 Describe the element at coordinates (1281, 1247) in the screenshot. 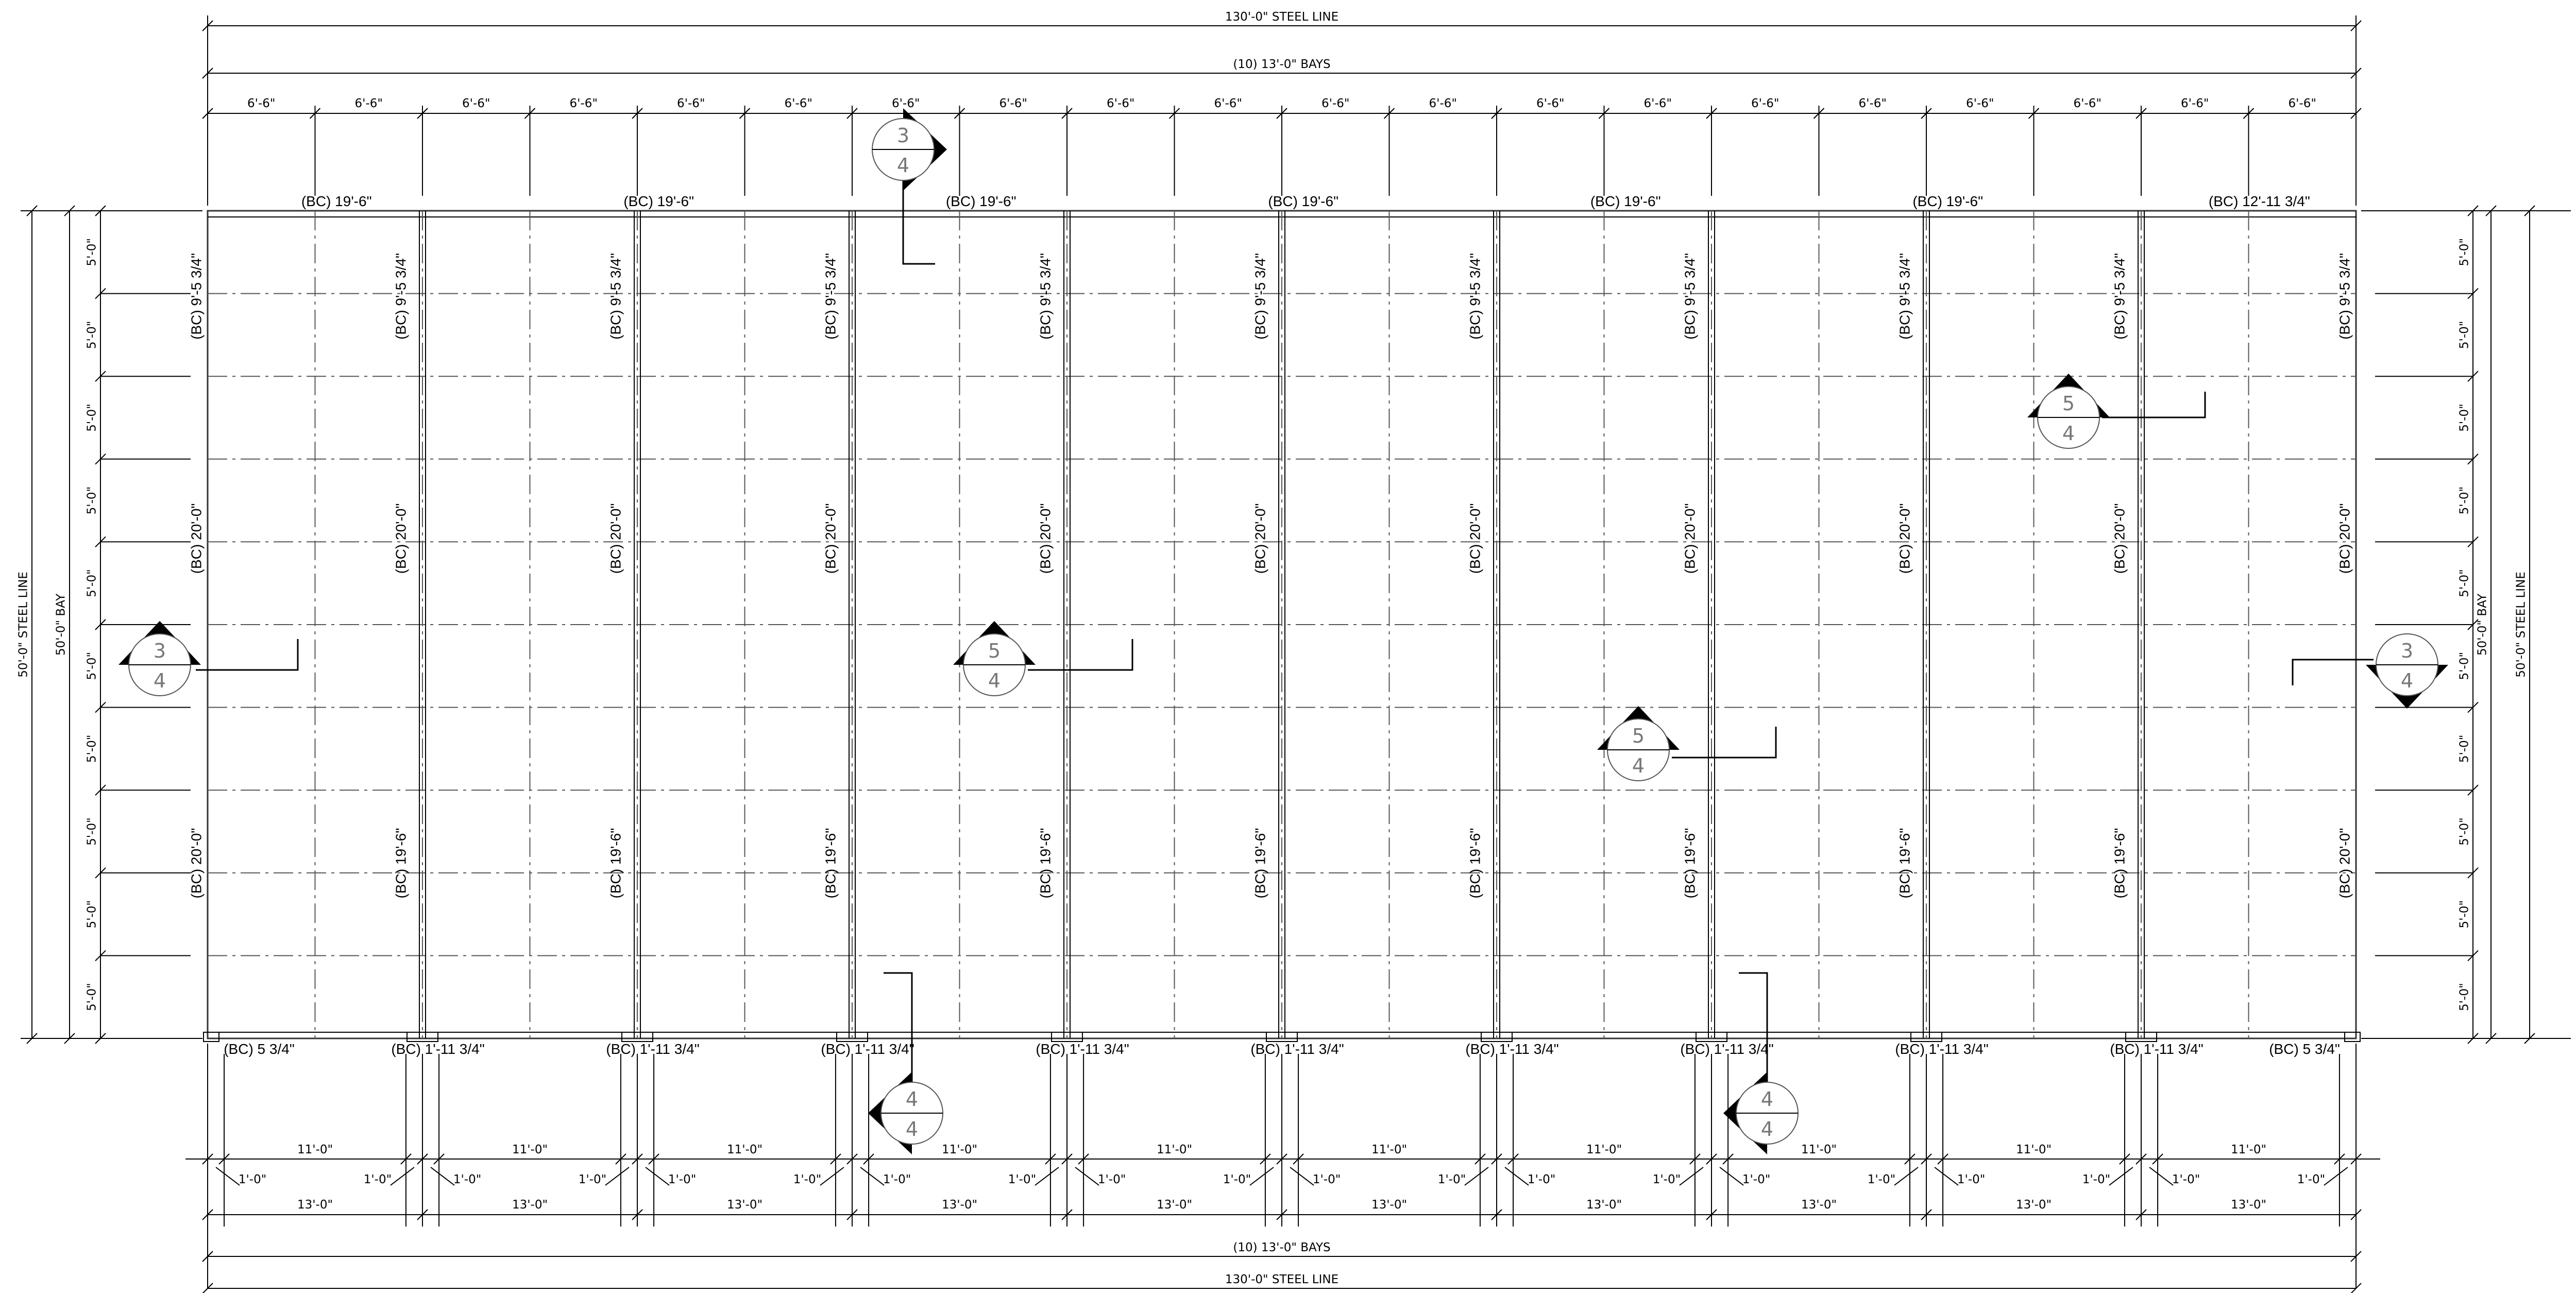

I see `bay-count-dim-bottom-text: (10) 13'-0" BAYS` at that location.